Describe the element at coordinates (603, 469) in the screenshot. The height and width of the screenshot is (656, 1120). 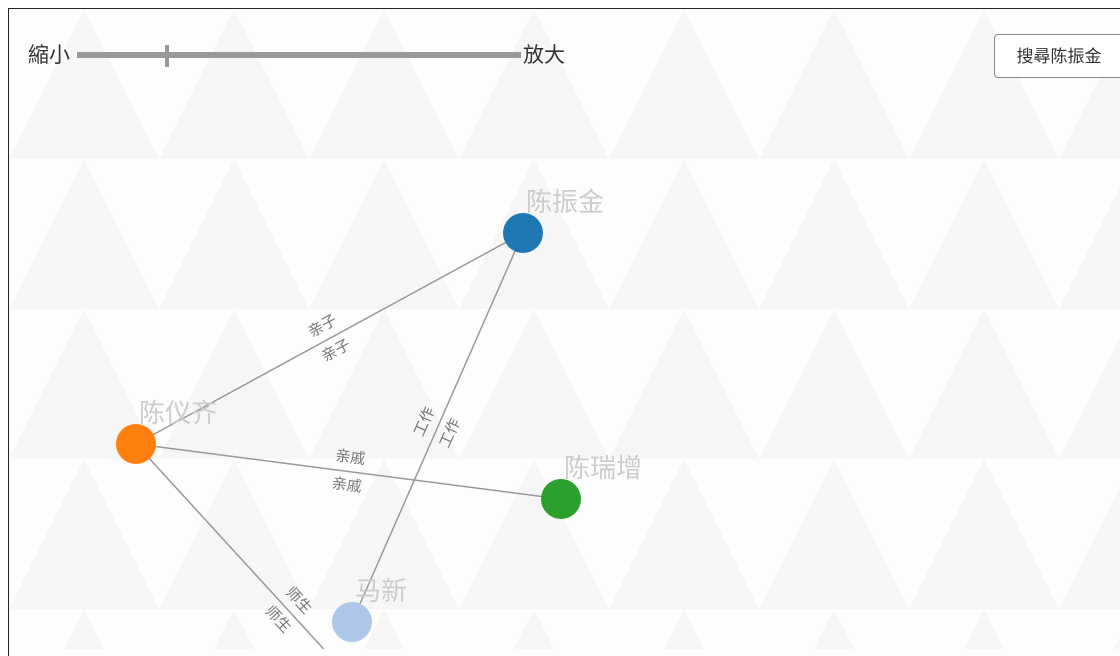
I see `node-label: 陈瑞增` at that location.